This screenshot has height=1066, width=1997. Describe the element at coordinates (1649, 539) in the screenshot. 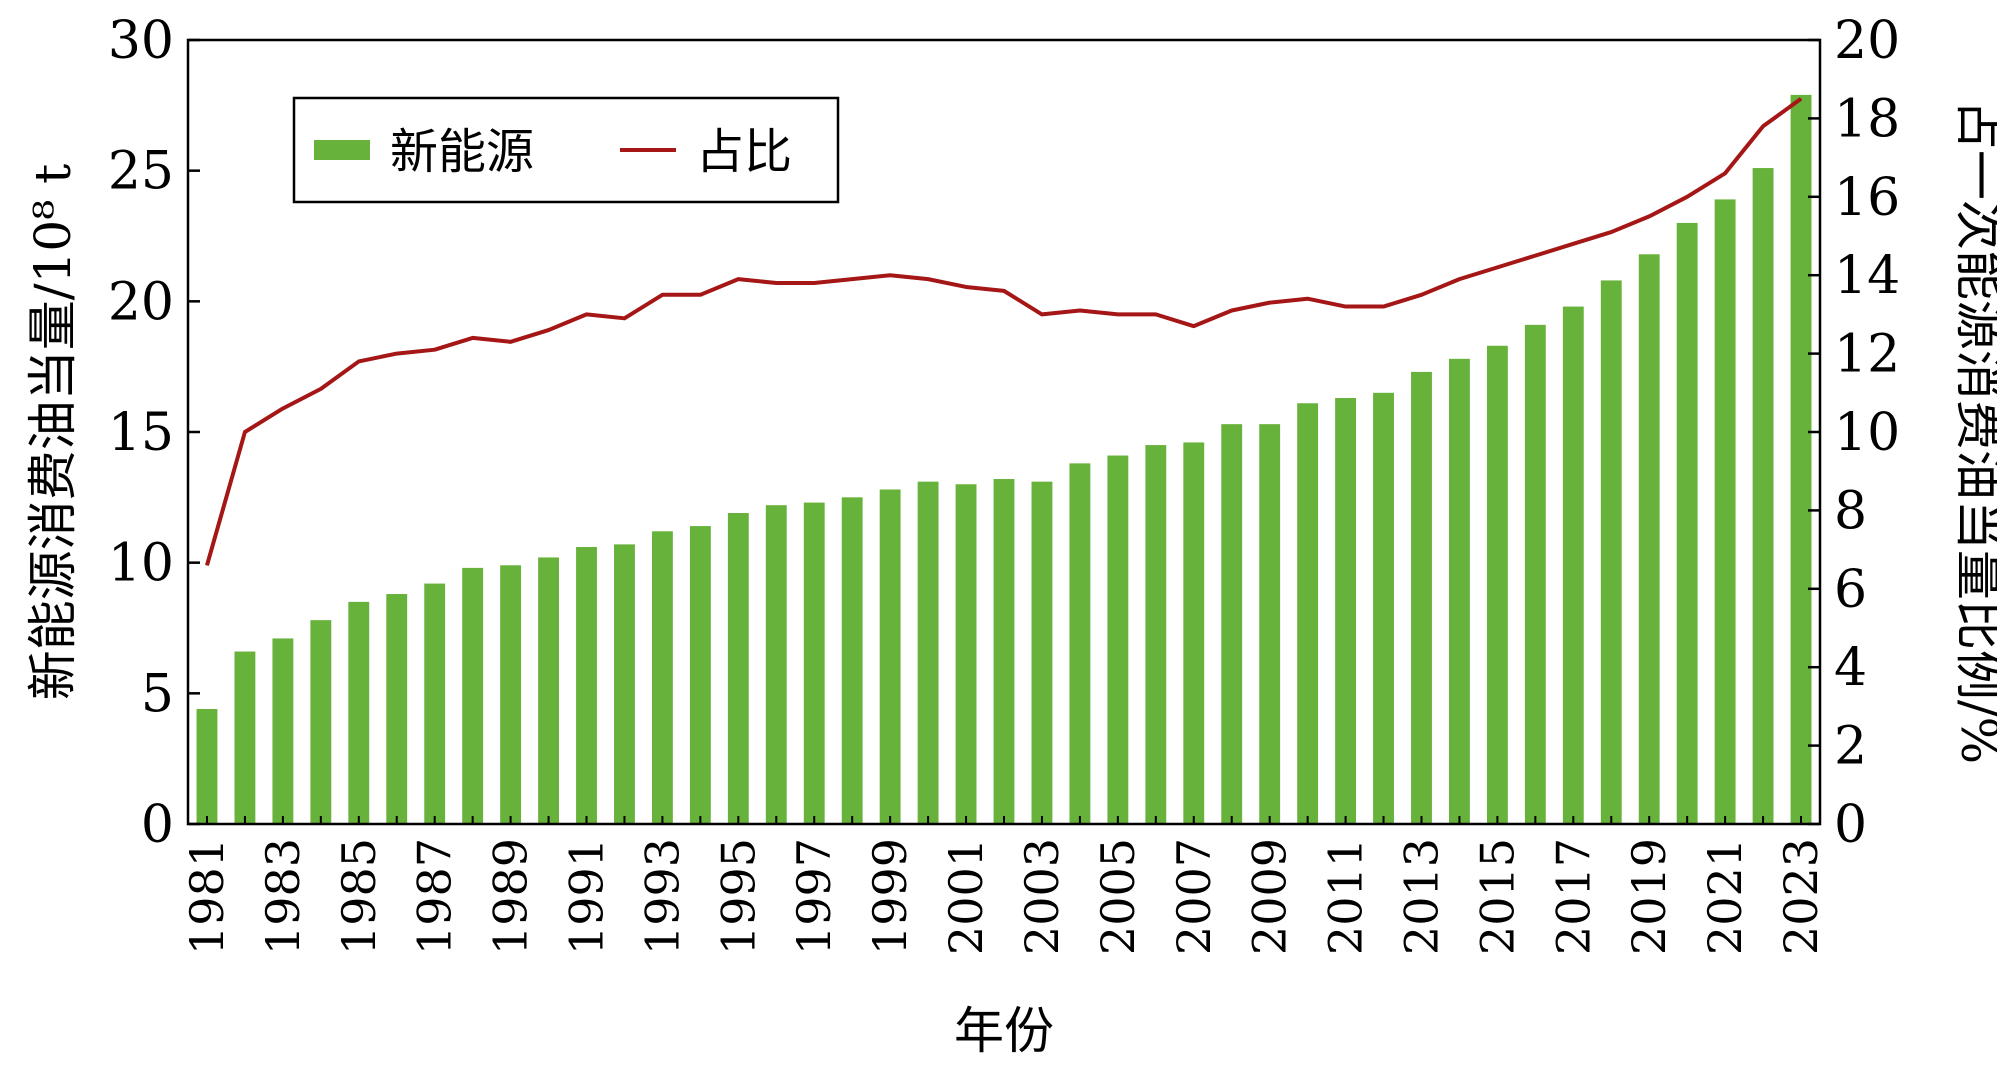

I see `bar-2019` at that location.